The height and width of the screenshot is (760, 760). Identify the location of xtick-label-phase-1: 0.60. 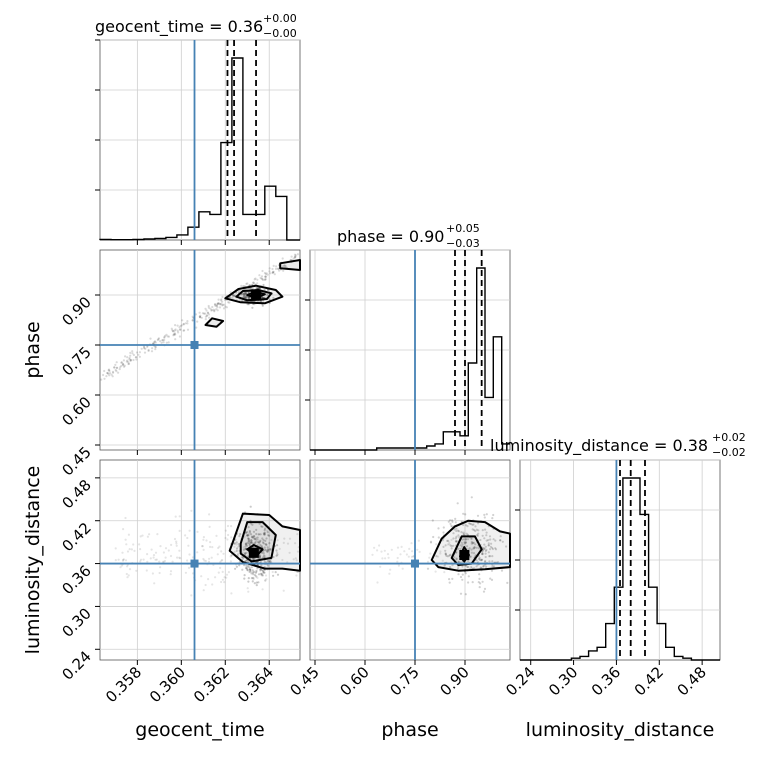
(354, 681).